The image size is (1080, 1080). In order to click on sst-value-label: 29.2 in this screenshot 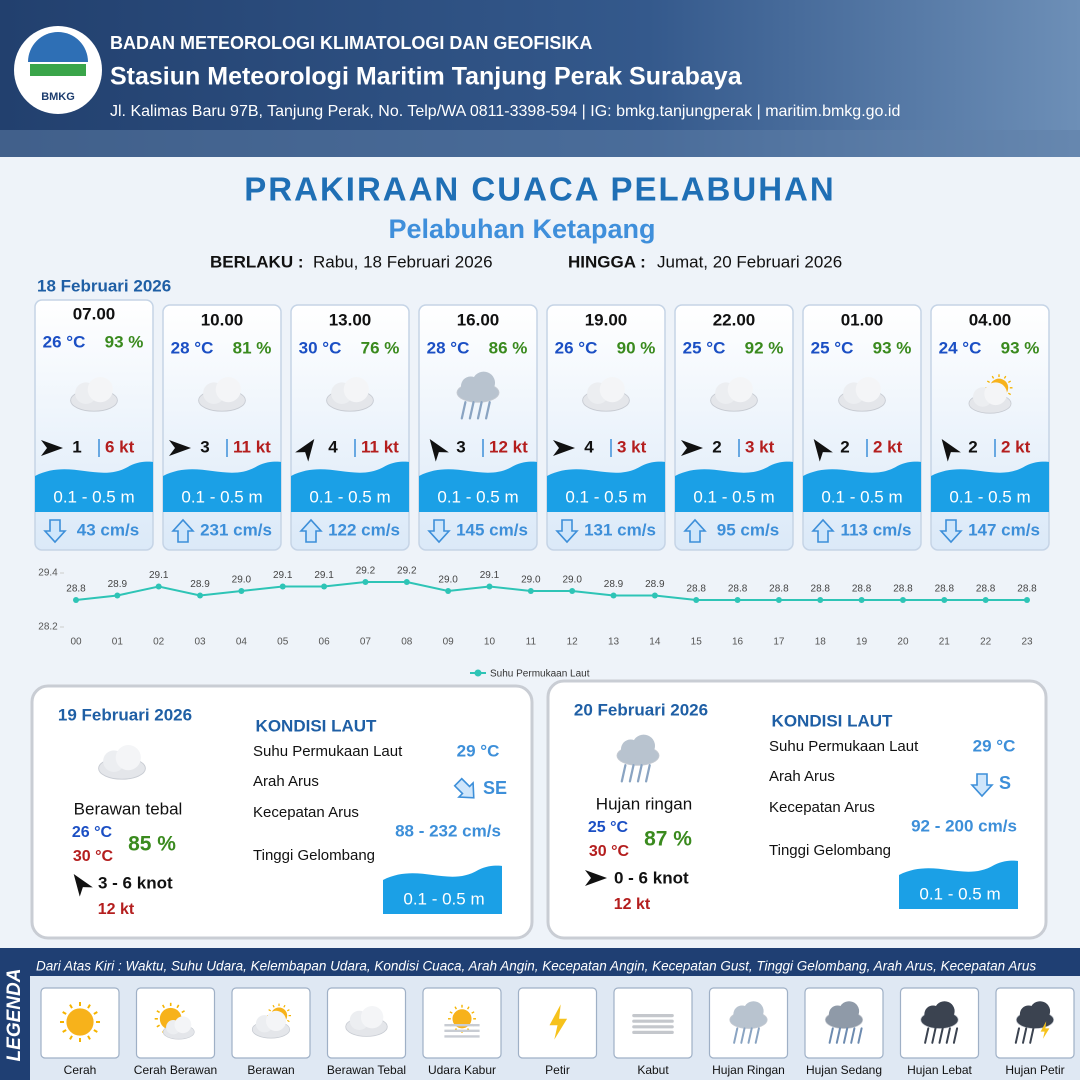, I will do `click(407, 571)`.